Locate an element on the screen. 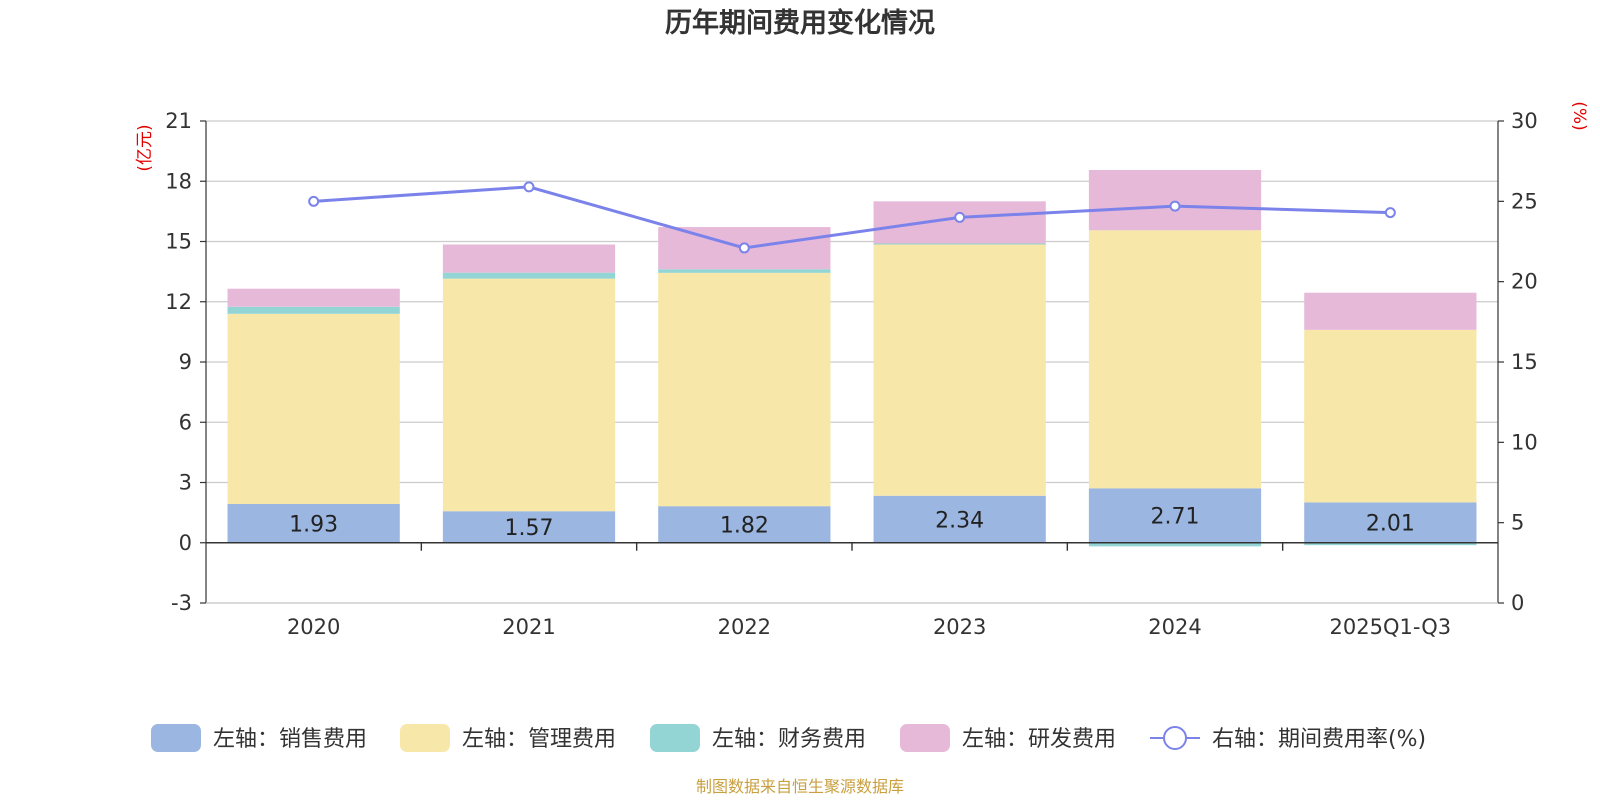 The image size is (1600, 800). data-labels: 1.93 1.57 1.82 2.34 2.71 2.01 is located at coordinates (852, 523).